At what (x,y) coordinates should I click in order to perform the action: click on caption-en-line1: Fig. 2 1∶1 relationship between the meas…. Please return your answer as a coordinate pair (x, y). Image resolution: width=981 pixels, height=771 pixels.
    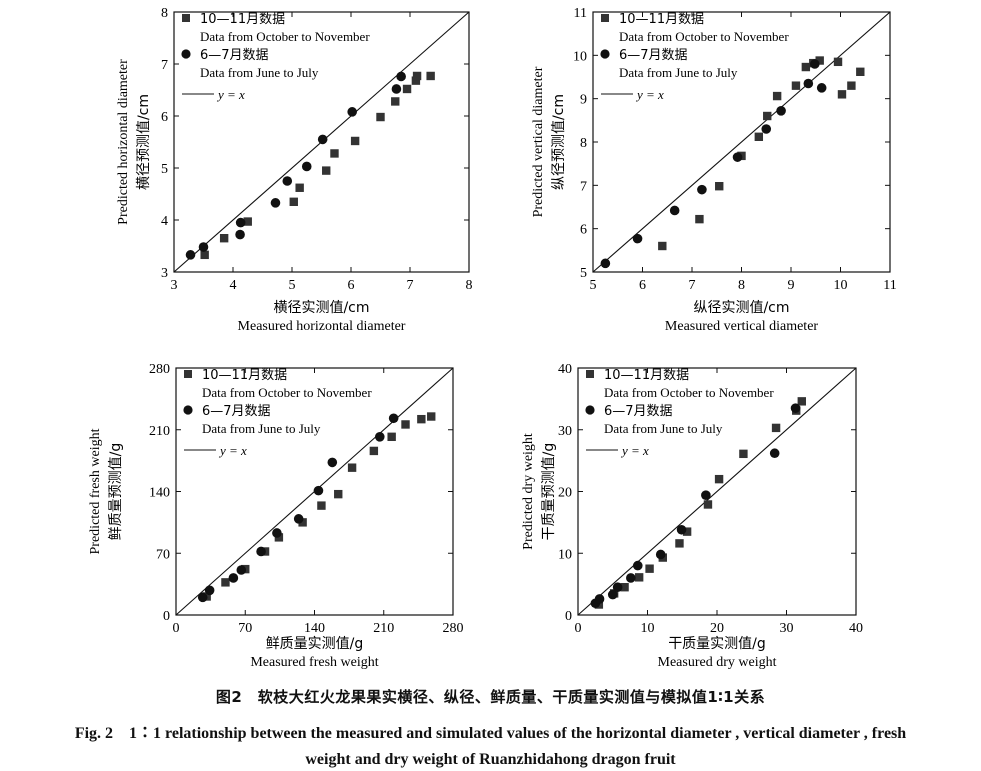
    Looking at the image, I should click on (490, 733).